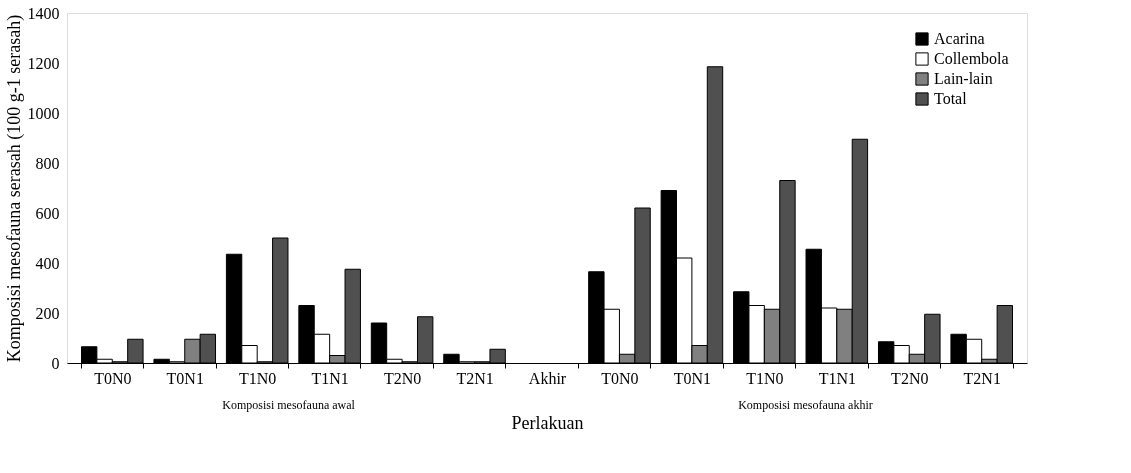 The height and width of the screenshot is (473, 1131). What do you see at coordinates (547, 378) in the screenshot?
I see `x-tick-label: Akhir` at bounding box center [547, 378].